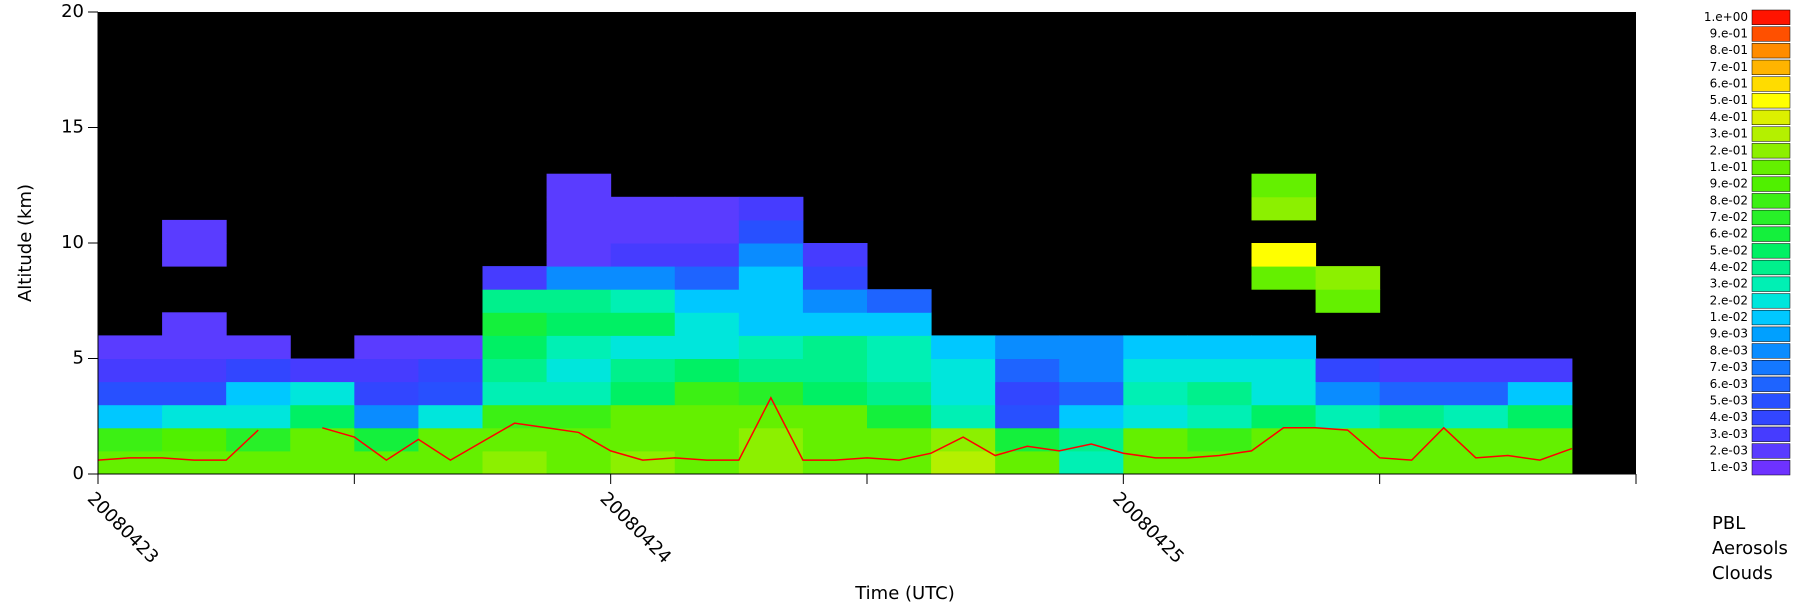  I want to click on colorbar-label: 8.e-03, so click(1729, 350).